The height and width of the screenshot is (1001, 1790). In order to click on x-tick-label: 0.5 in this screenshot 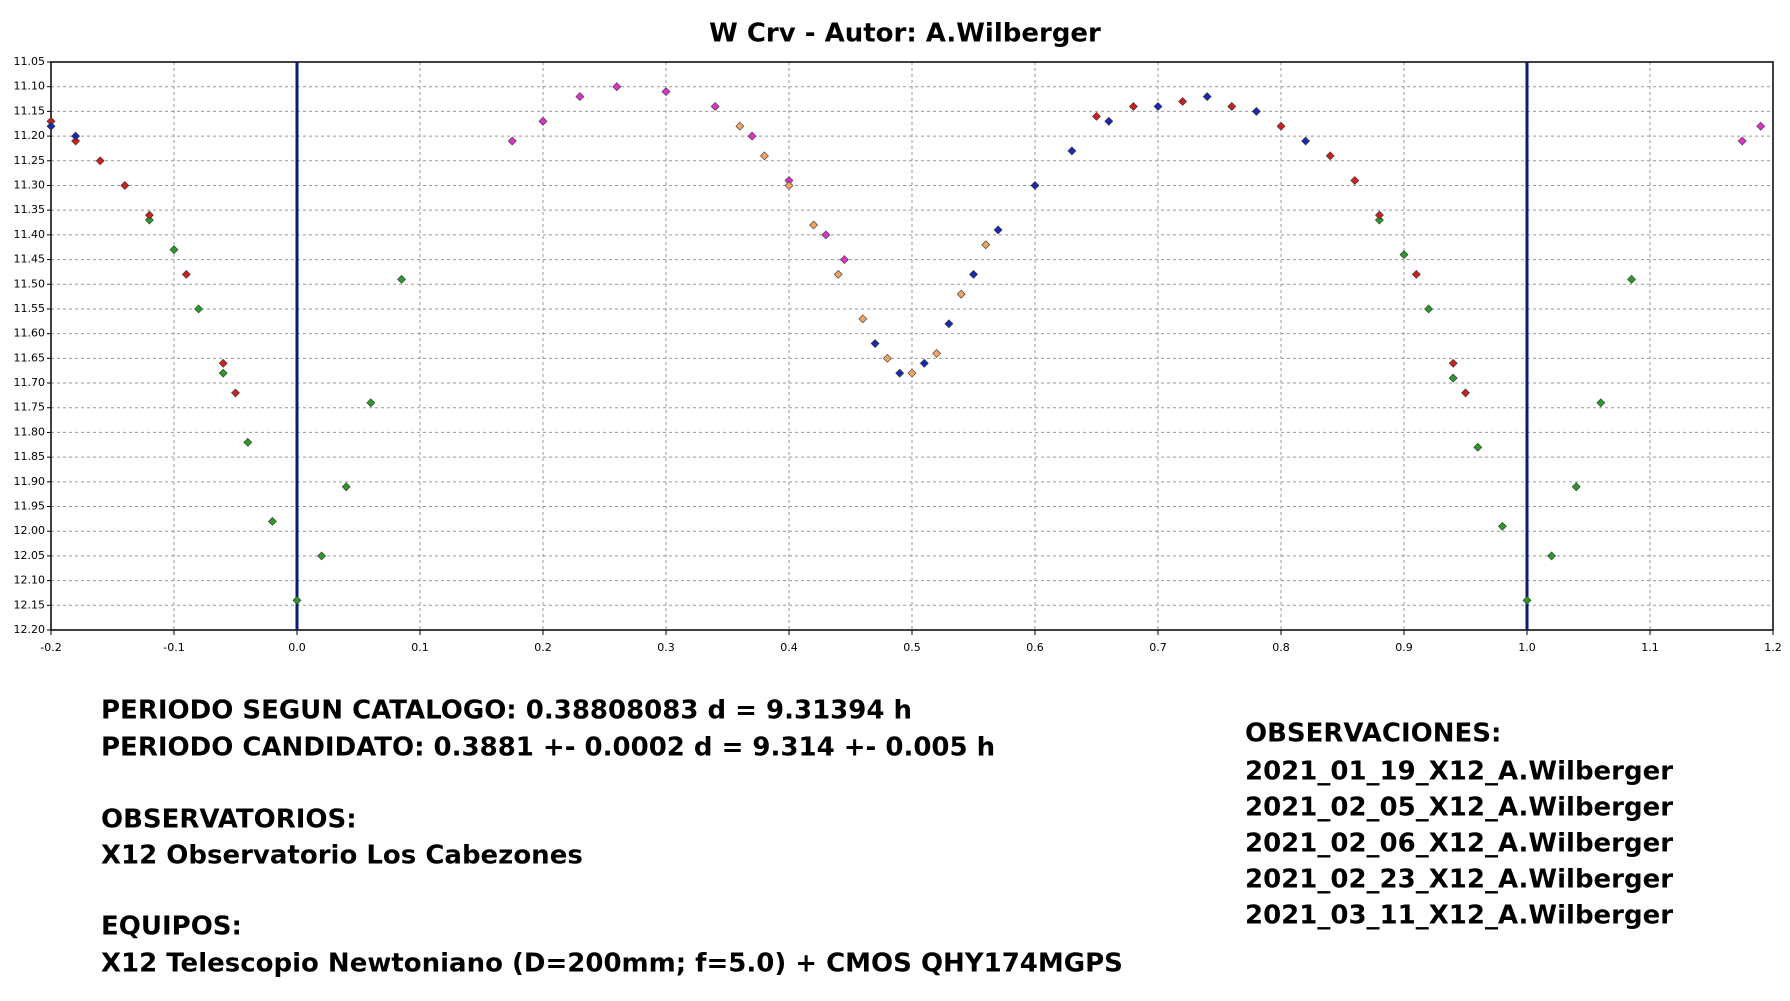, I will do `click(912, 647)`.